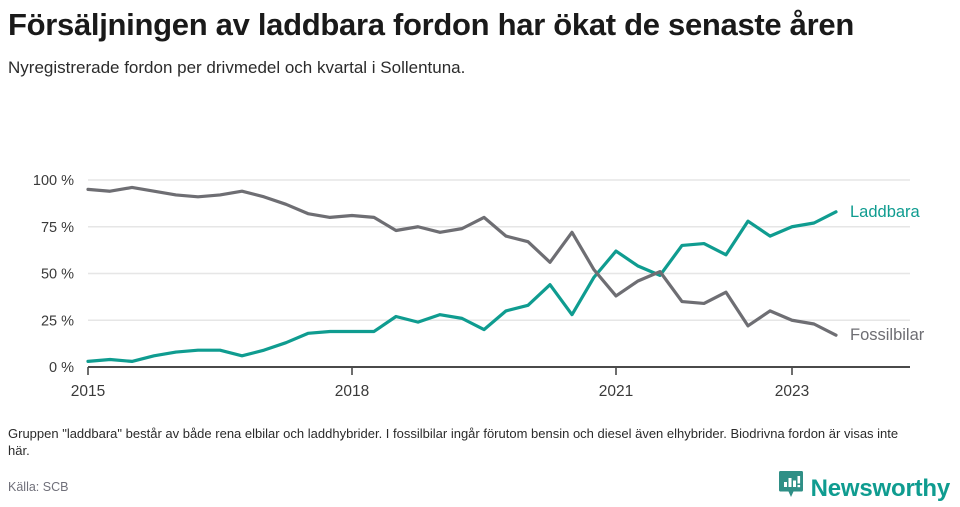 Image resolution: width=960 pixels, height=507 pixels. Describe the element at coordinates (57, 275) in the screenshot. I see `y-axis-tick-label: 50 %` at that location.